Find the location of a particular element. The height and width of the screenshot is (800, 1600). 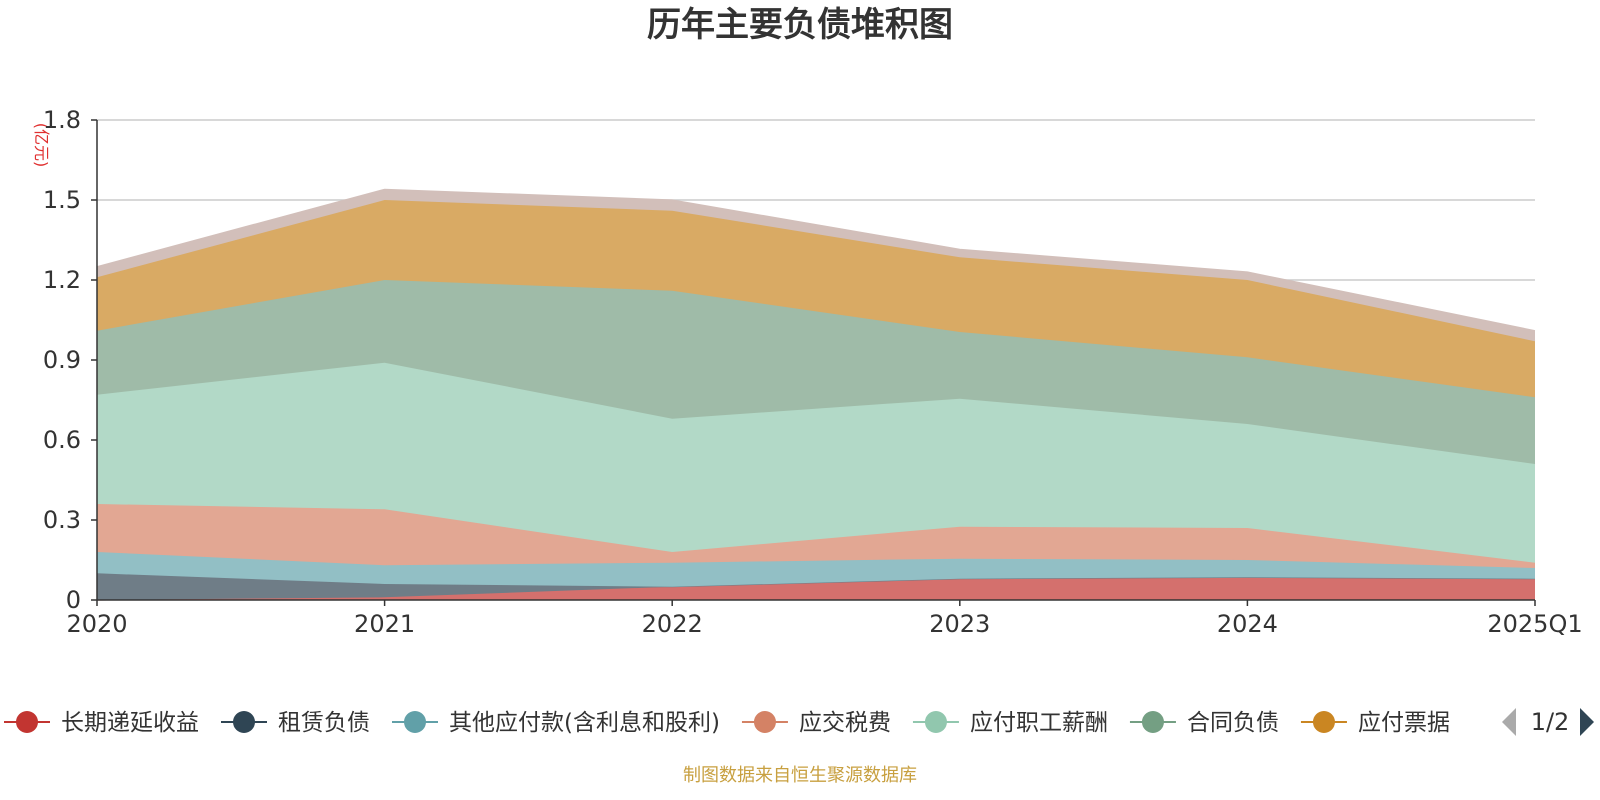

y-tick-label: 0 is located at coordinates (73, 600).